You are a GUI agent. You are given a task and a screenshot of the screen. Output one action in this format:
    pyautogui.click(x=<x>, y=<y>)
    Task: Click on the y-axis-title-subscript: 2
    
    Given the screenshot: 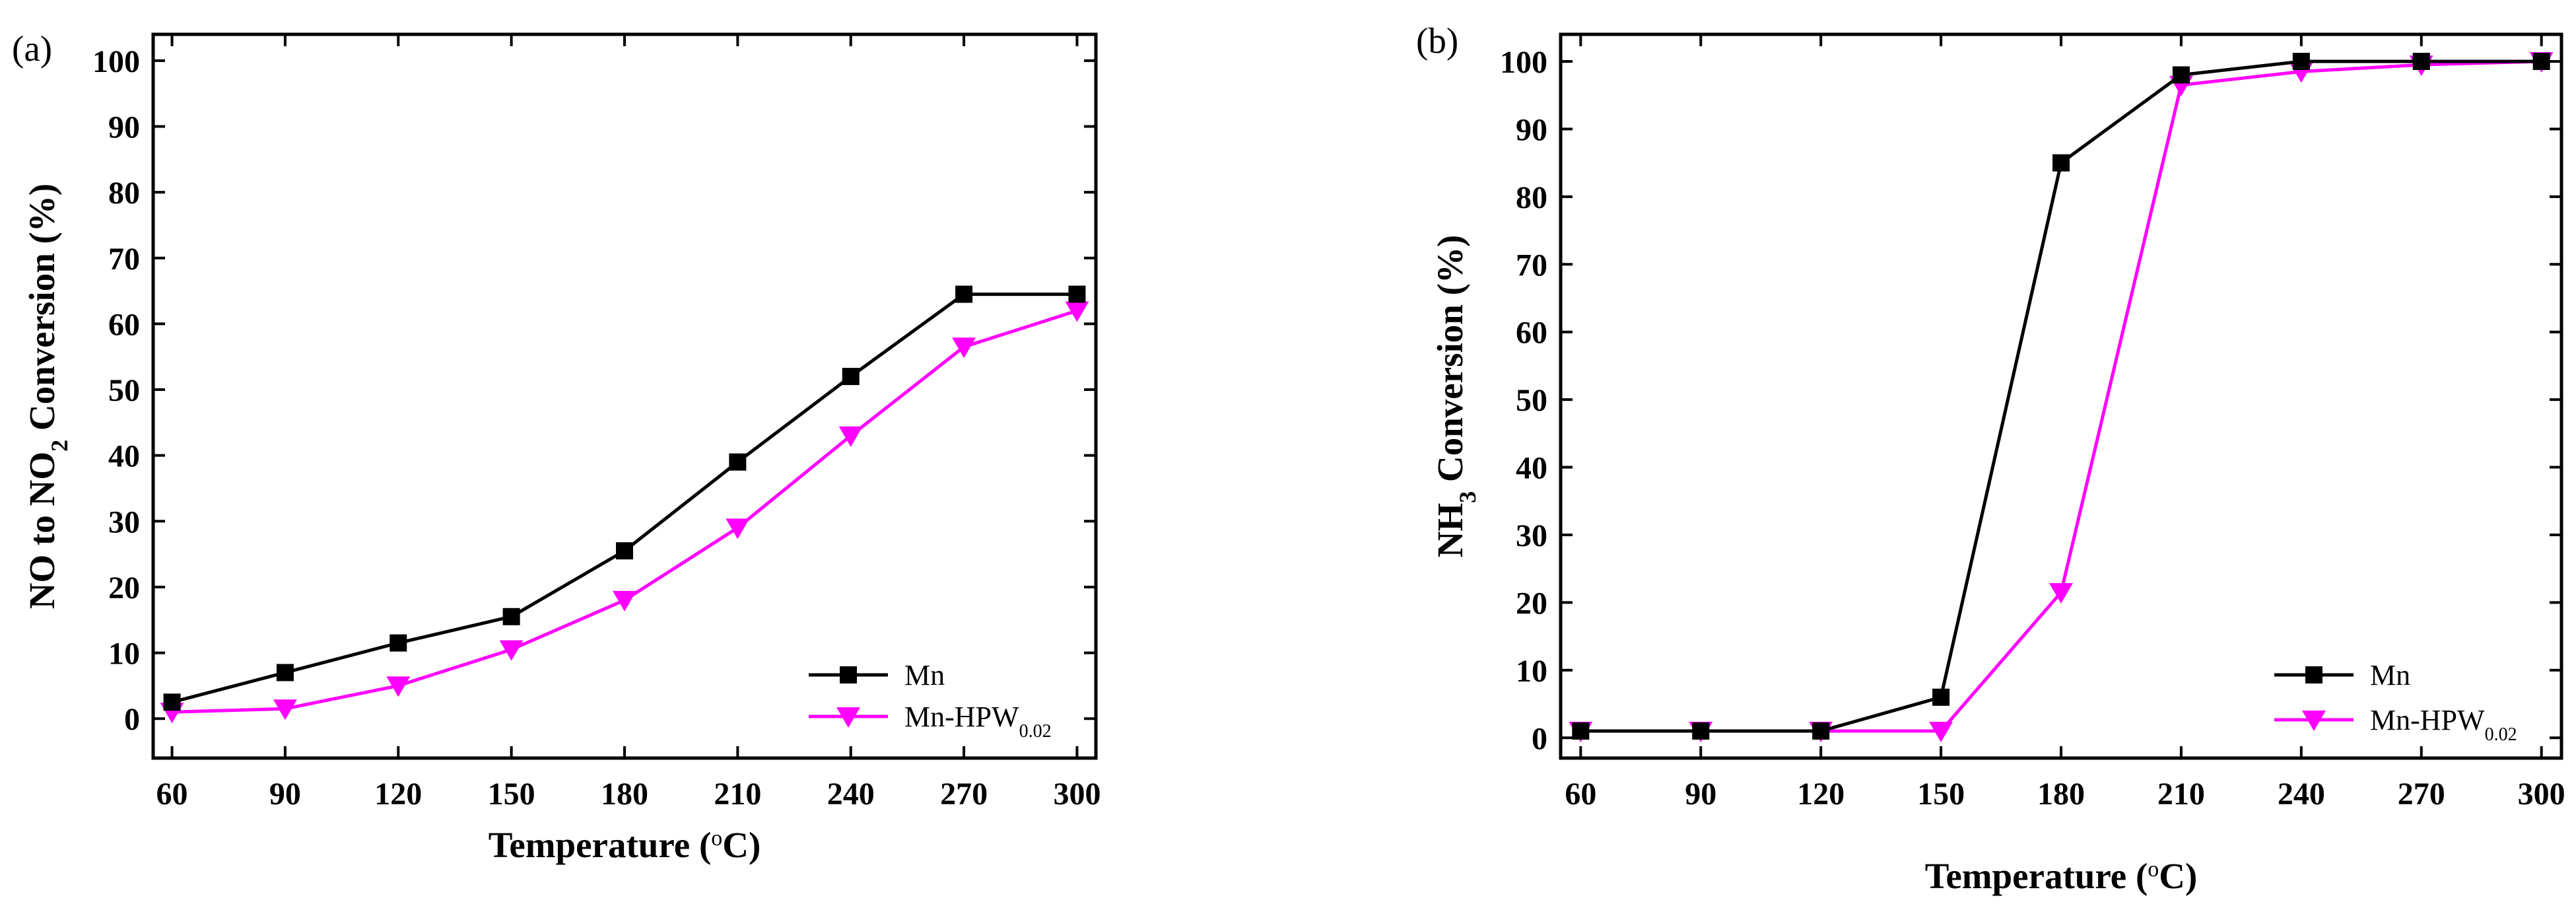 What is the action you would take?
    pyautogui.click(x=59, y=446)
    